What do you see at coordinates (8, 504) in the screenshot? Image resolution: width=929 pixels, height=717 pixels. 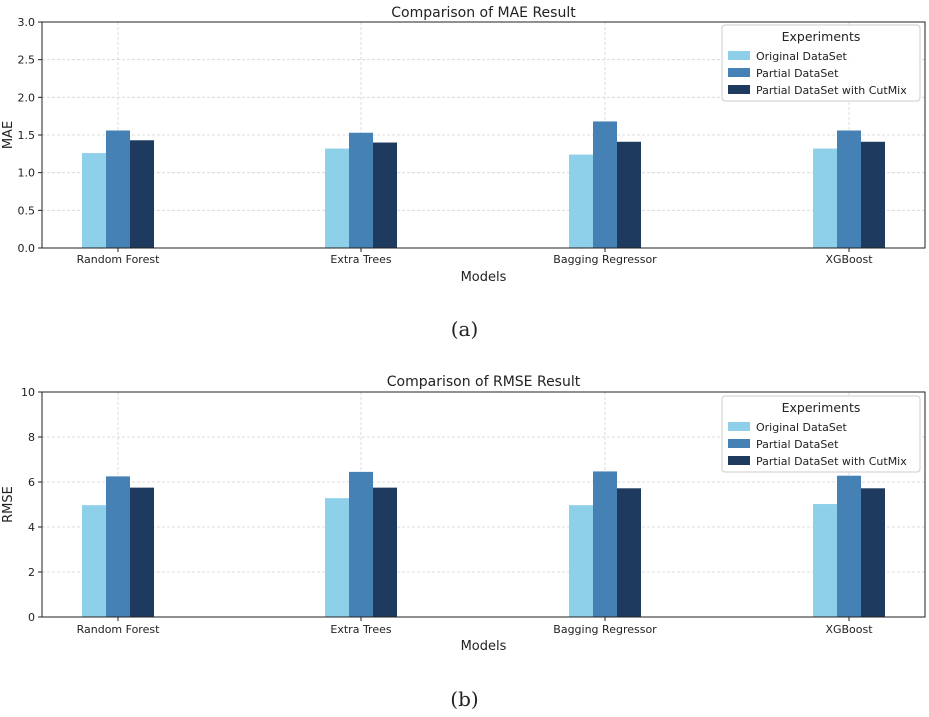 I see `y-axis-label: RMSE` at bounding box center [8, 504].